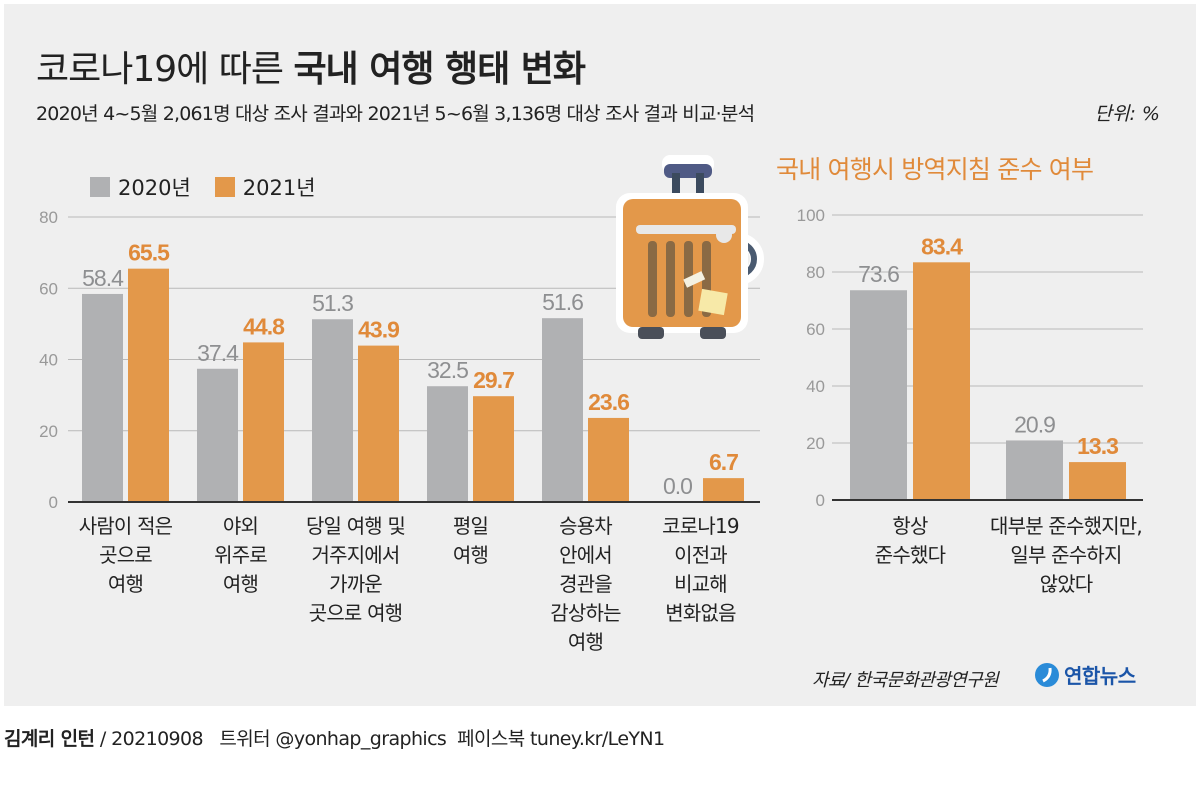 The image size is (1200, 809). Describe the element at coordinates (103, 278) in the screenshot. I see `data-label: 58.4` at that location.